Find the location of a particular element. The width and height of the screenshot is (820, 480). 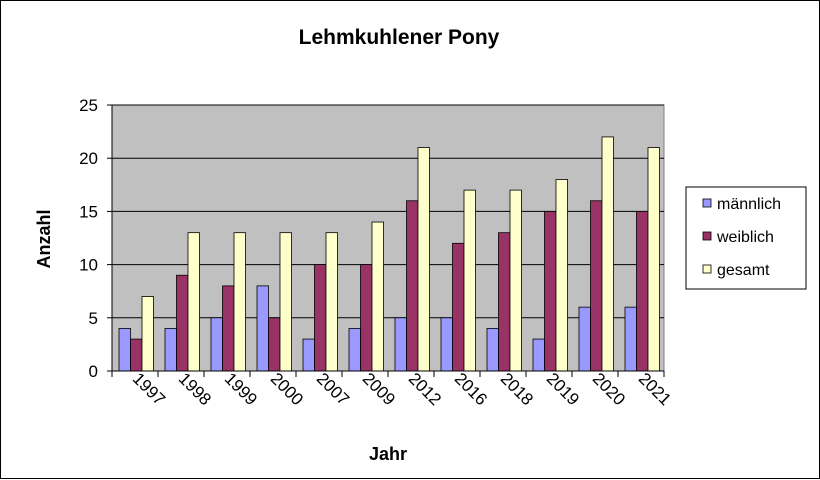

bar-gesamt-2016 is located at coordinates (469, 280).